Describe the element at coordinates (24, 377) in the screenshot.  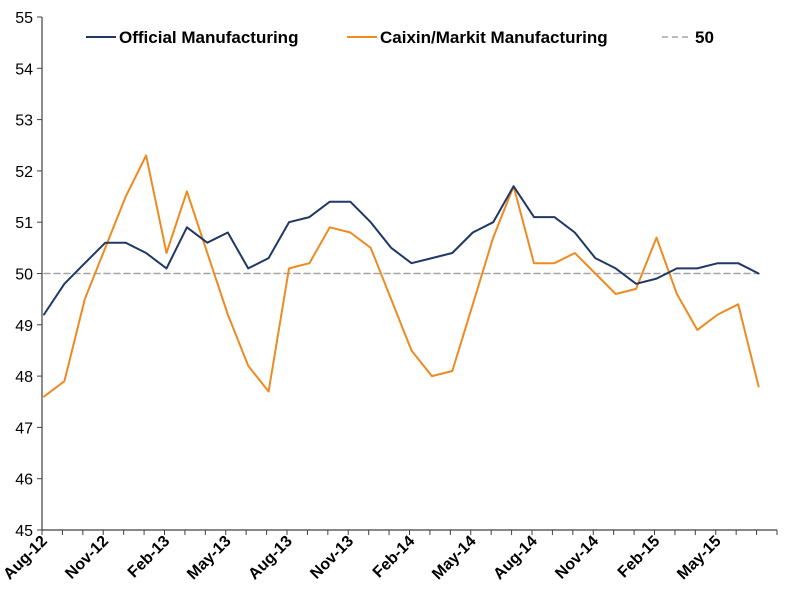
I see `y-tick-label: 48` at that location.